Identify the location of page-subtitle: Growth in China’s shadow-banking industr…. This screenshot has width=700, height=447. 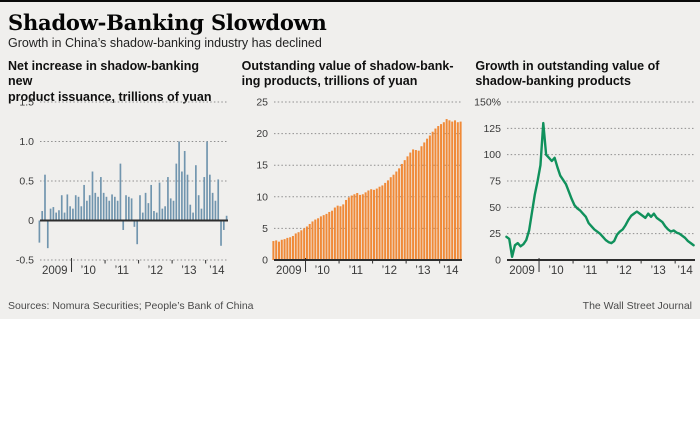
(165, 43).